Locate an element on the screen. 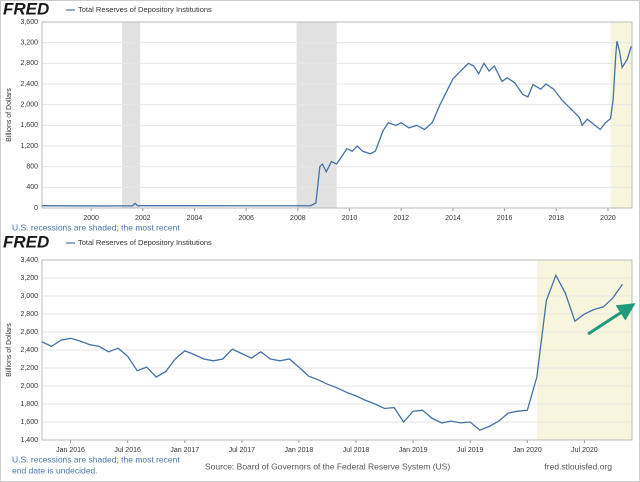 The height and width of the screenshot is (482, 640). x-tick-label: 2018 is located at coordinates (556, 218).